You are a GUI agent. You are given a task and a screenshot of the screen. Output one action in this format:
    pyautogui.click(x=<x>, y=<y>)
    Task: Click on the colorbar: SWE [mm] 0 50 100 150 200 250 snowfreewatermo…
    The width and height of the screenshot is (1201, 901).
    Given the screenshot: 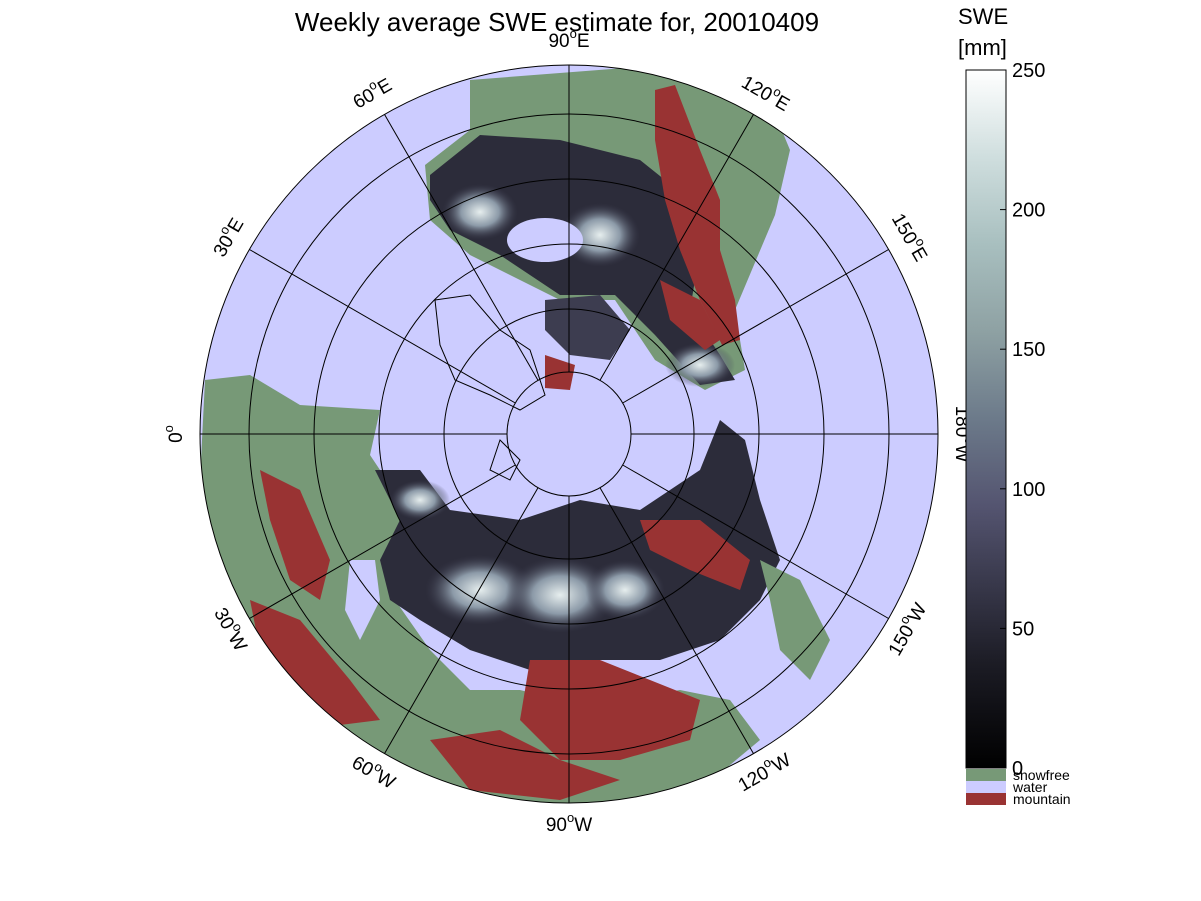 What is the action you would take?
    pyautogui.click(x=1014, y=405)
    